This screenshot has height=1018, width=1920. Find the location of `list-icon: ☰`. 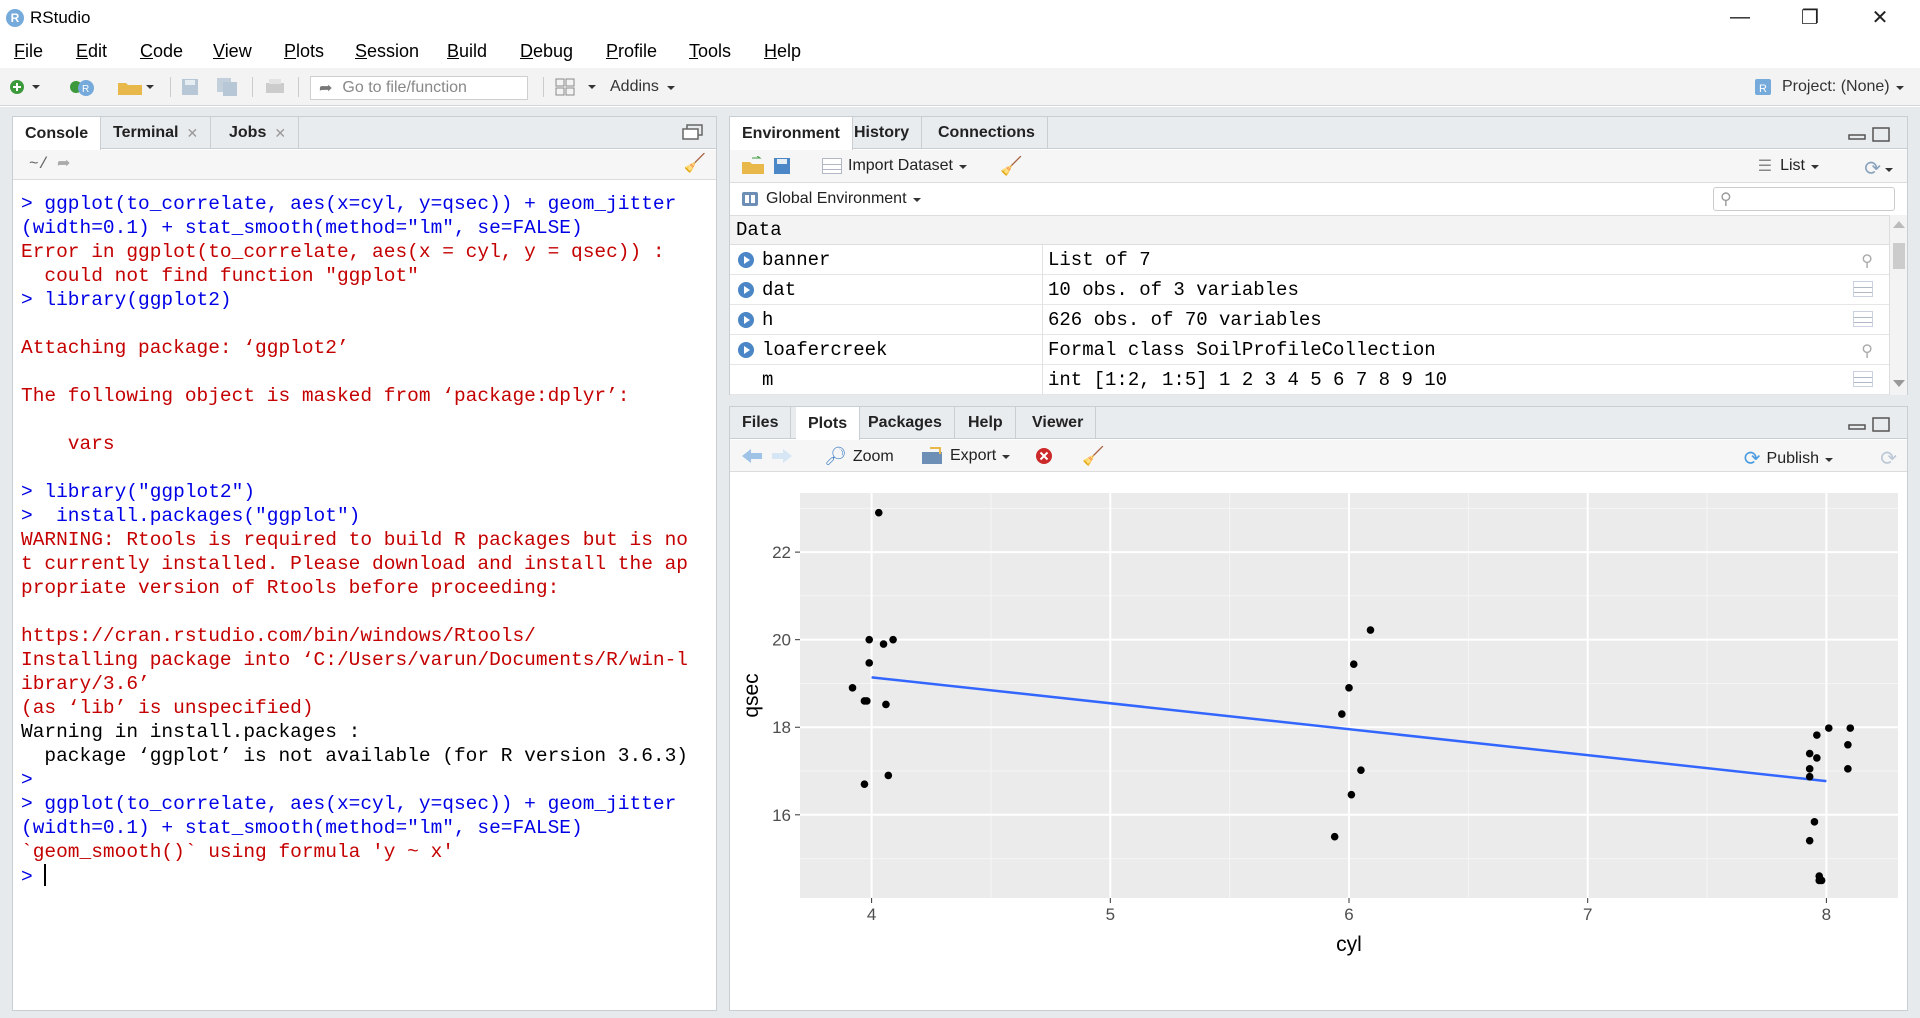

list-icon: ☰ is located at coordinates (1765, 166).